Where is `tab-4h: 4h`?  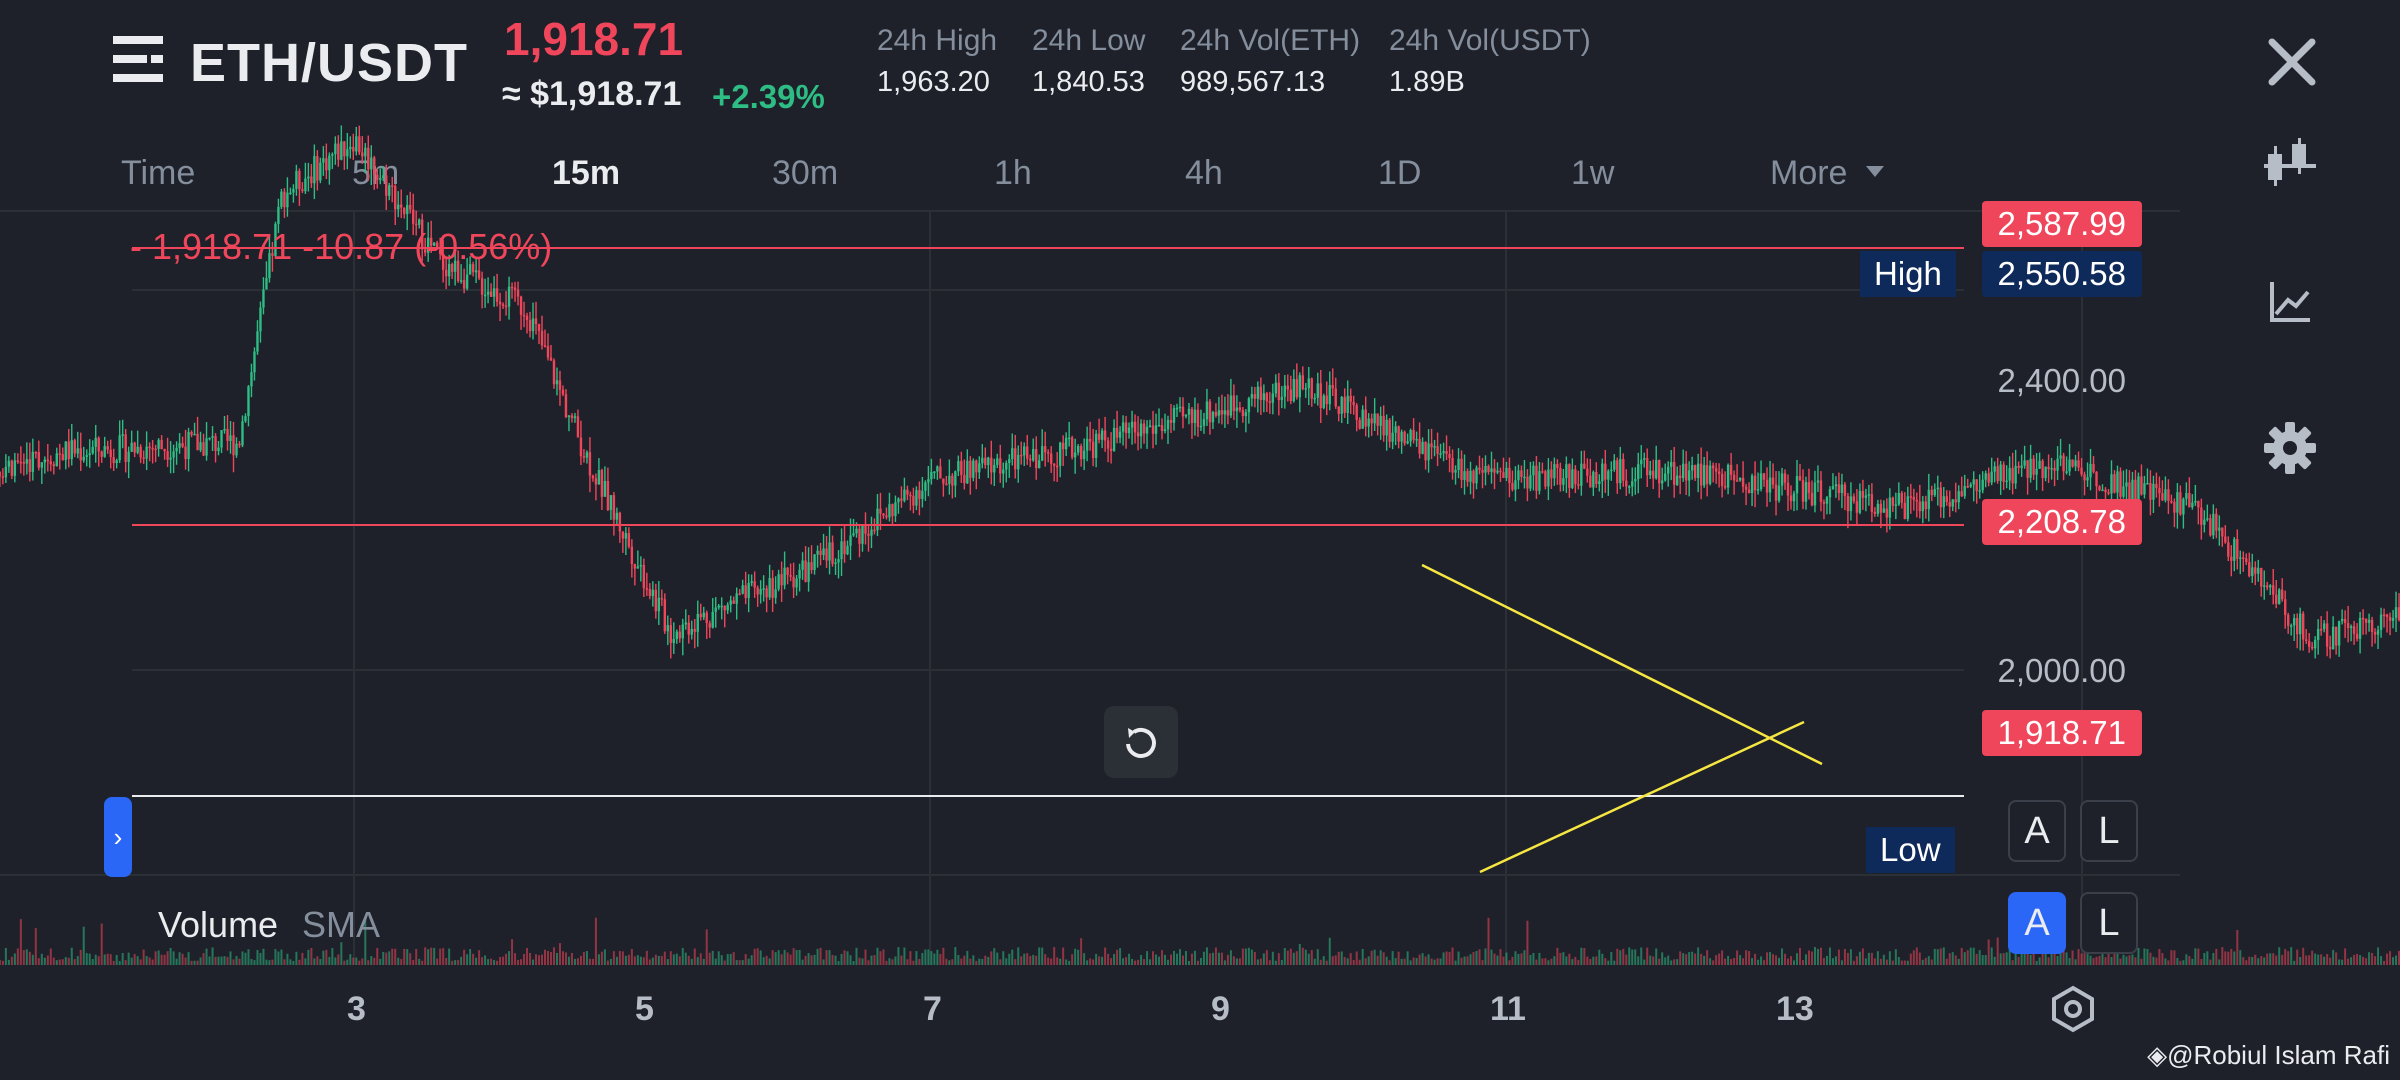
tab-4h: 4h is located at coordinates (1204, 173).